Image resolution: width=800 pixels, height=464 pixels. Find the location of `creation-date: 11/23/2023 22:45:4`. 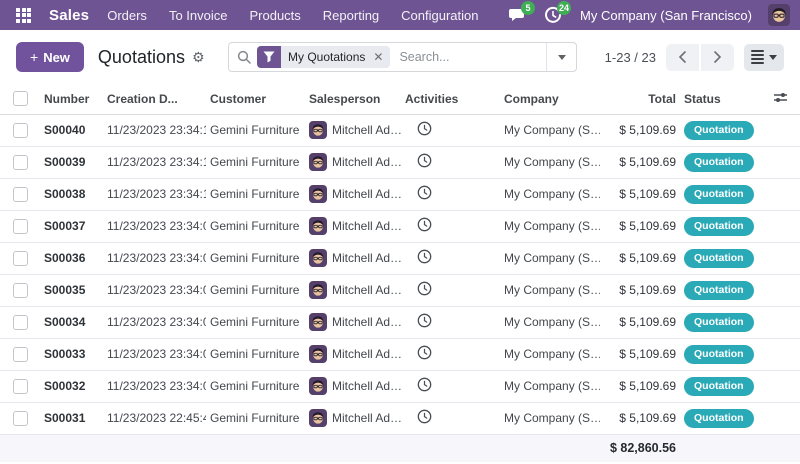

creation-date: 11/23/2023 22:45:4 is located at coordinates (154, 418).